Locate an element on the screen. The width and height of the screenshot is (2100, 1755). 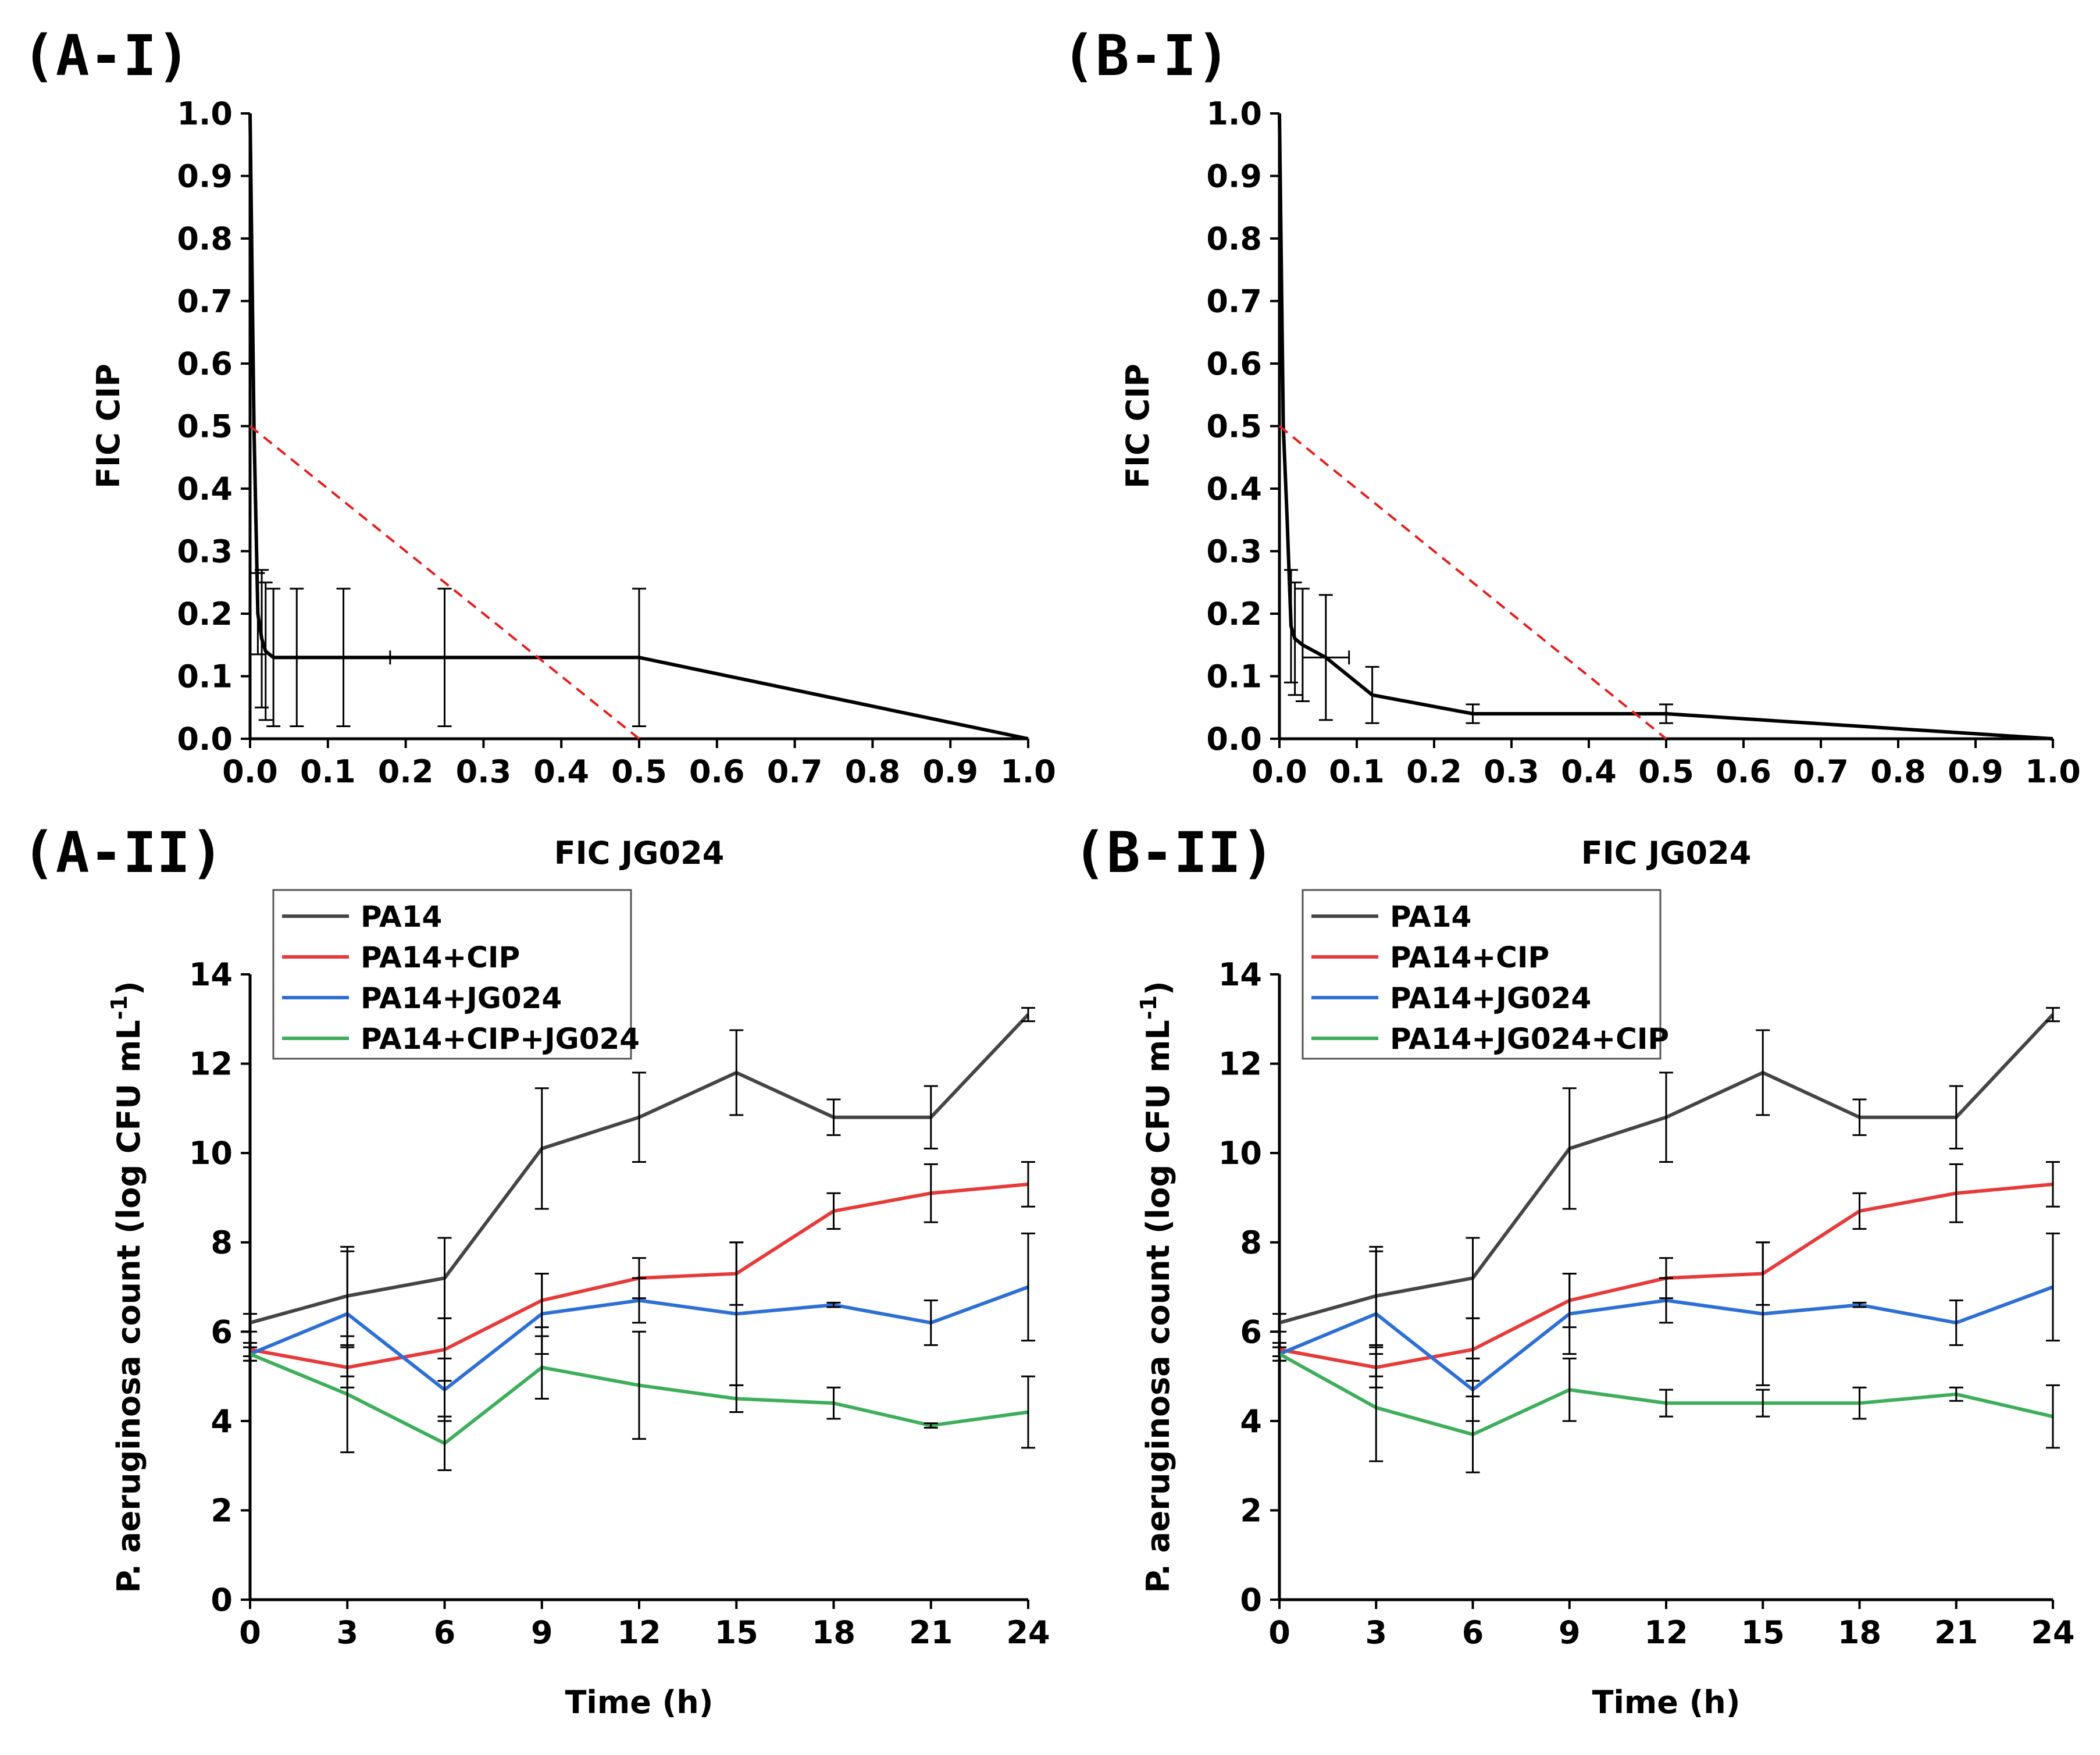
y-axis-label: P. aeruginosa count (log CFU mL-1) is located at coordinates (126, 1287).